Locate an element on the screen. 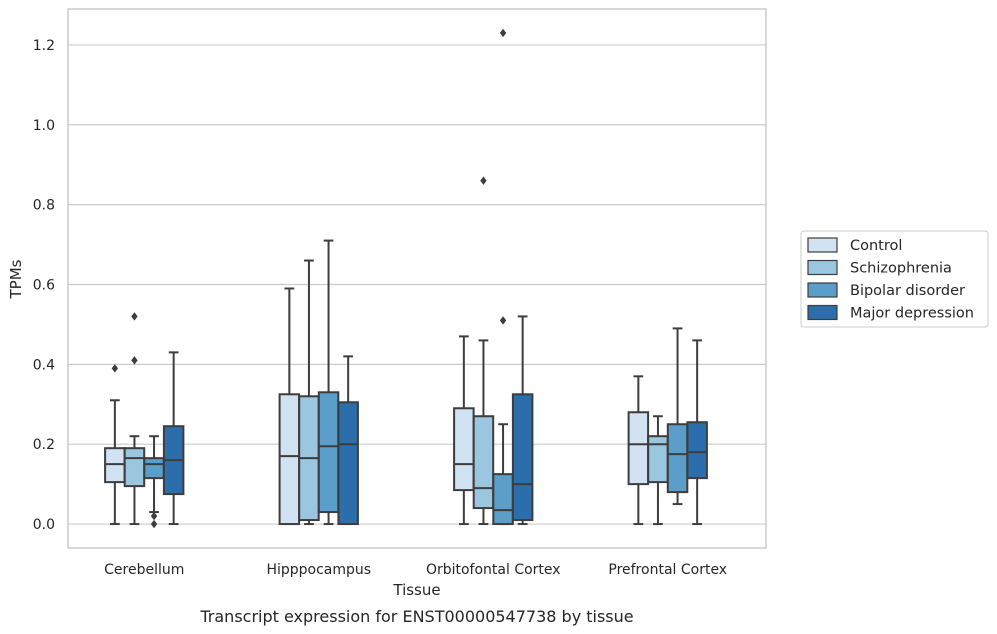  legend-label: Control is located at coordinates (876, 246).